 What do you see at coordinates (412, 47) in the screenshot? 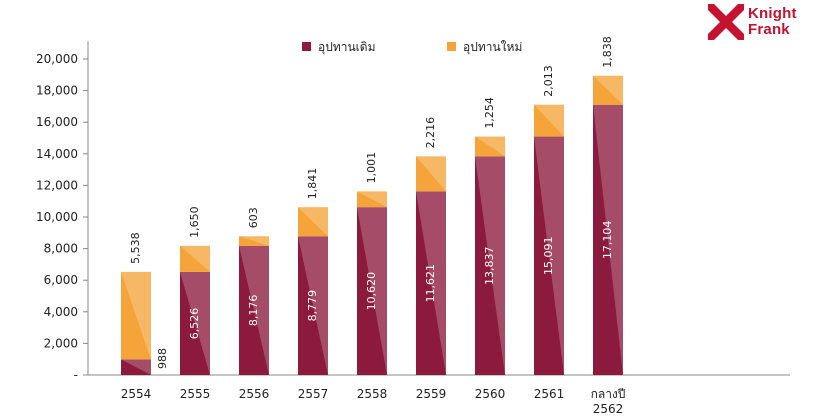
I see `legend: อุปทานเดิม อุปทานใหม่` at bounding box center [412, 47].